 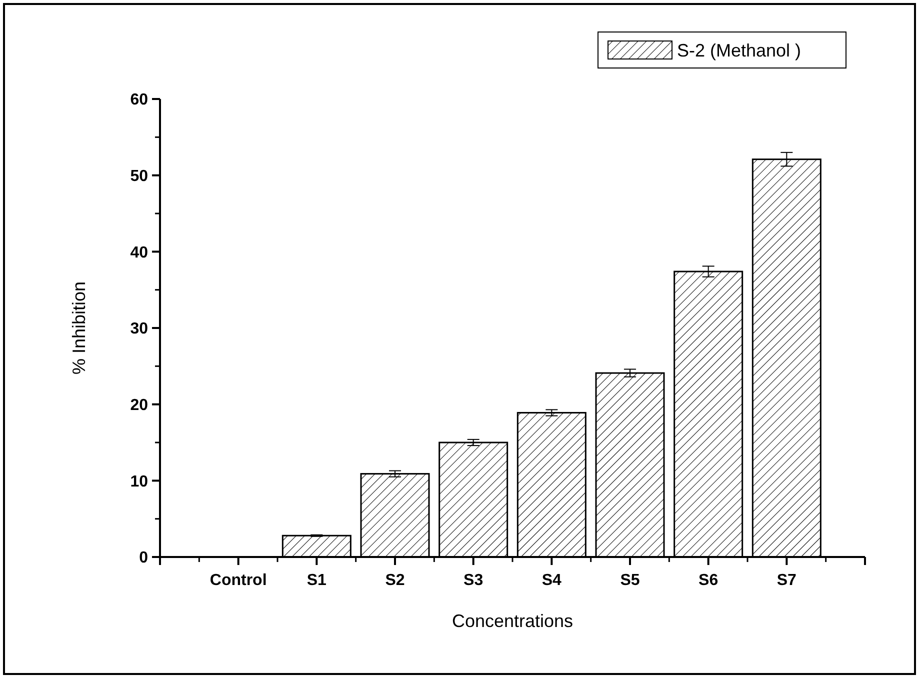 What do you see at coordinates (630, 580) in the screenshot?
I see `x-tick-label: S5` at bounding box center [630, 580].